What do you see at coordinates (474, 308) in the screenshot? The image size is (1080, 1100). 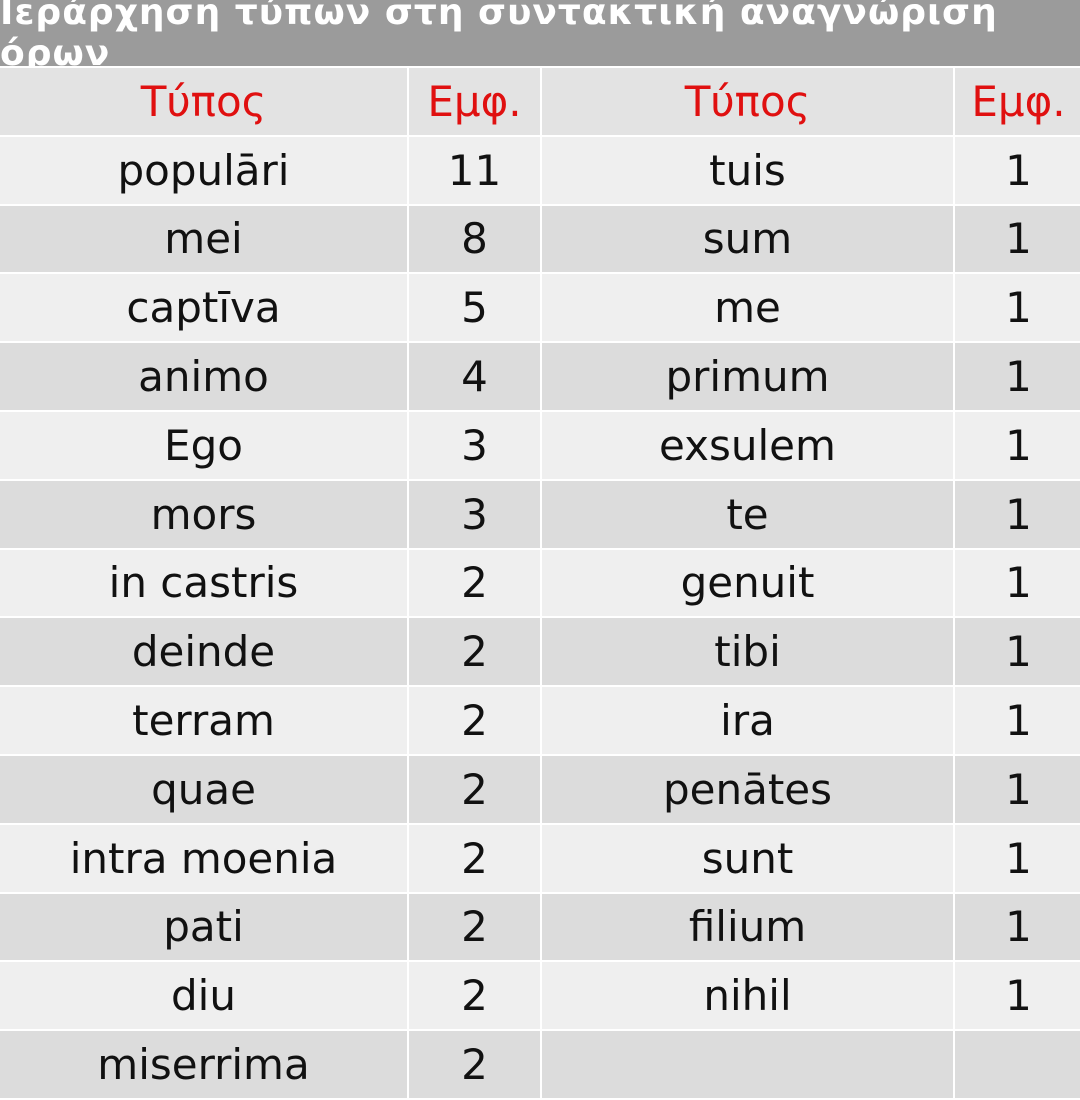 I see `table-cell: 5` at bounding box center [474, 308].